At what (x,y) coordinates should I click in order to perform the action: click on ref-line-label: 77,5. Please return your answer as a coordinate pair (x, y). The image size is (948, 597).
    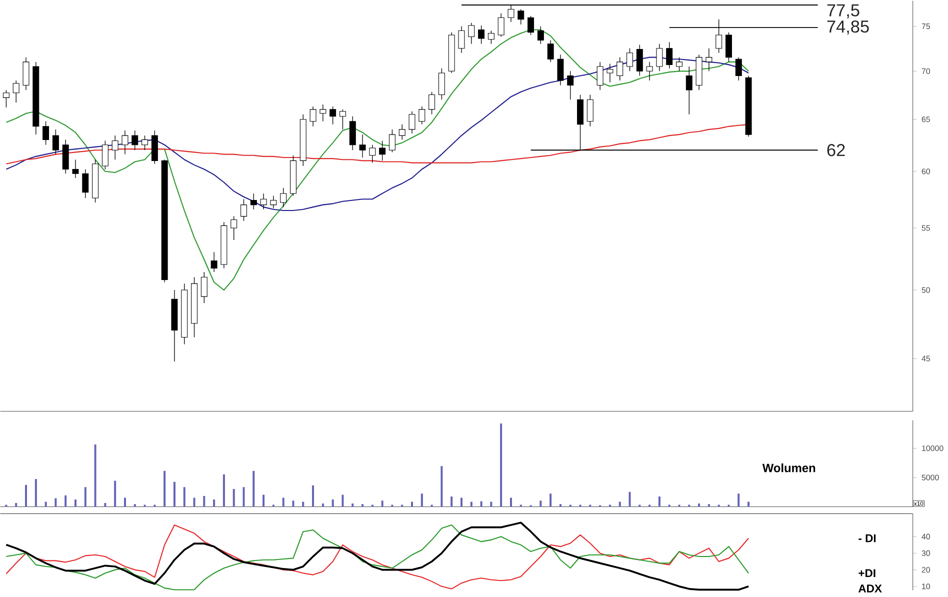
    Looking at the image, I should click on (843, 11).